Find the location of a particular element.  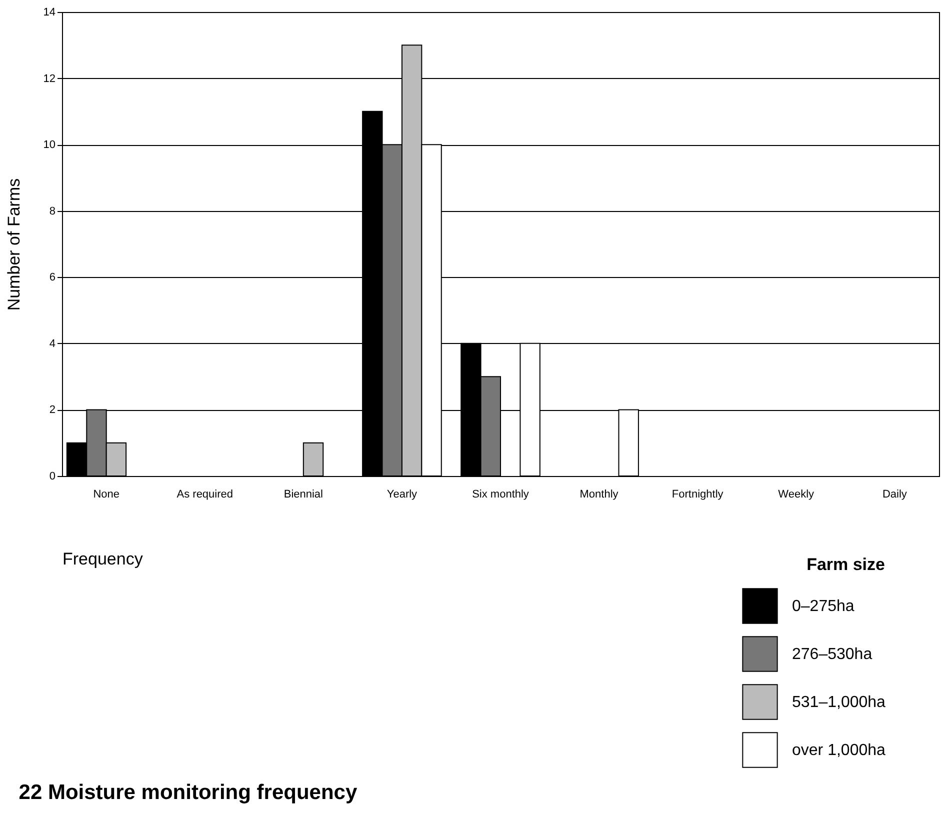

x-axis-title: Frequency is located at coordinates (103, 559).